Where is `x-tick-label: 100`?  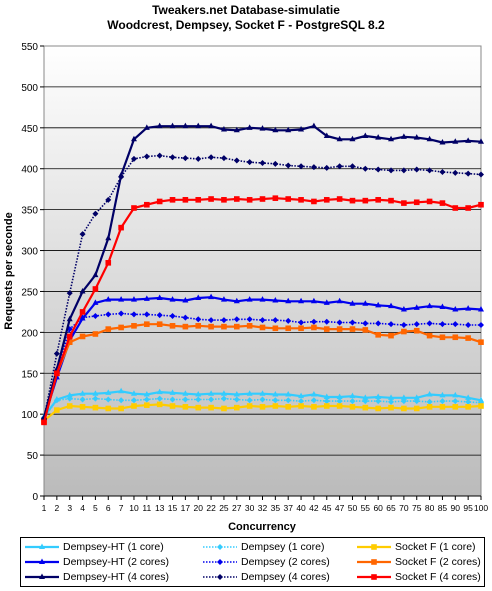 x-tick-label: 100 is located at coordinates (481, 508).